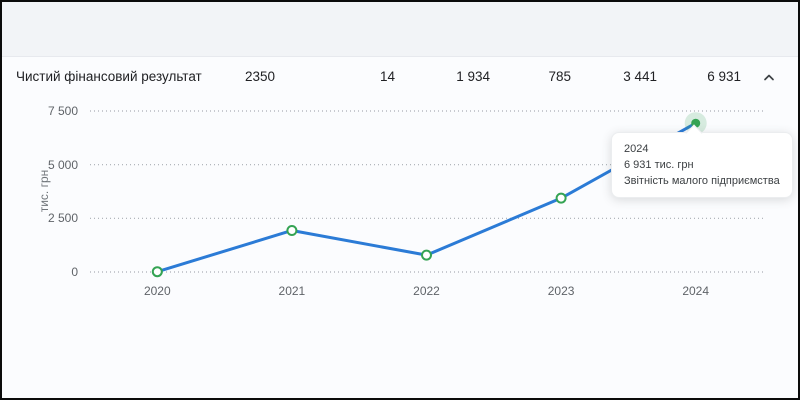  Describe the element at coordinates (426, 255) in the screenshot. I see `data-point-2022` at that location.